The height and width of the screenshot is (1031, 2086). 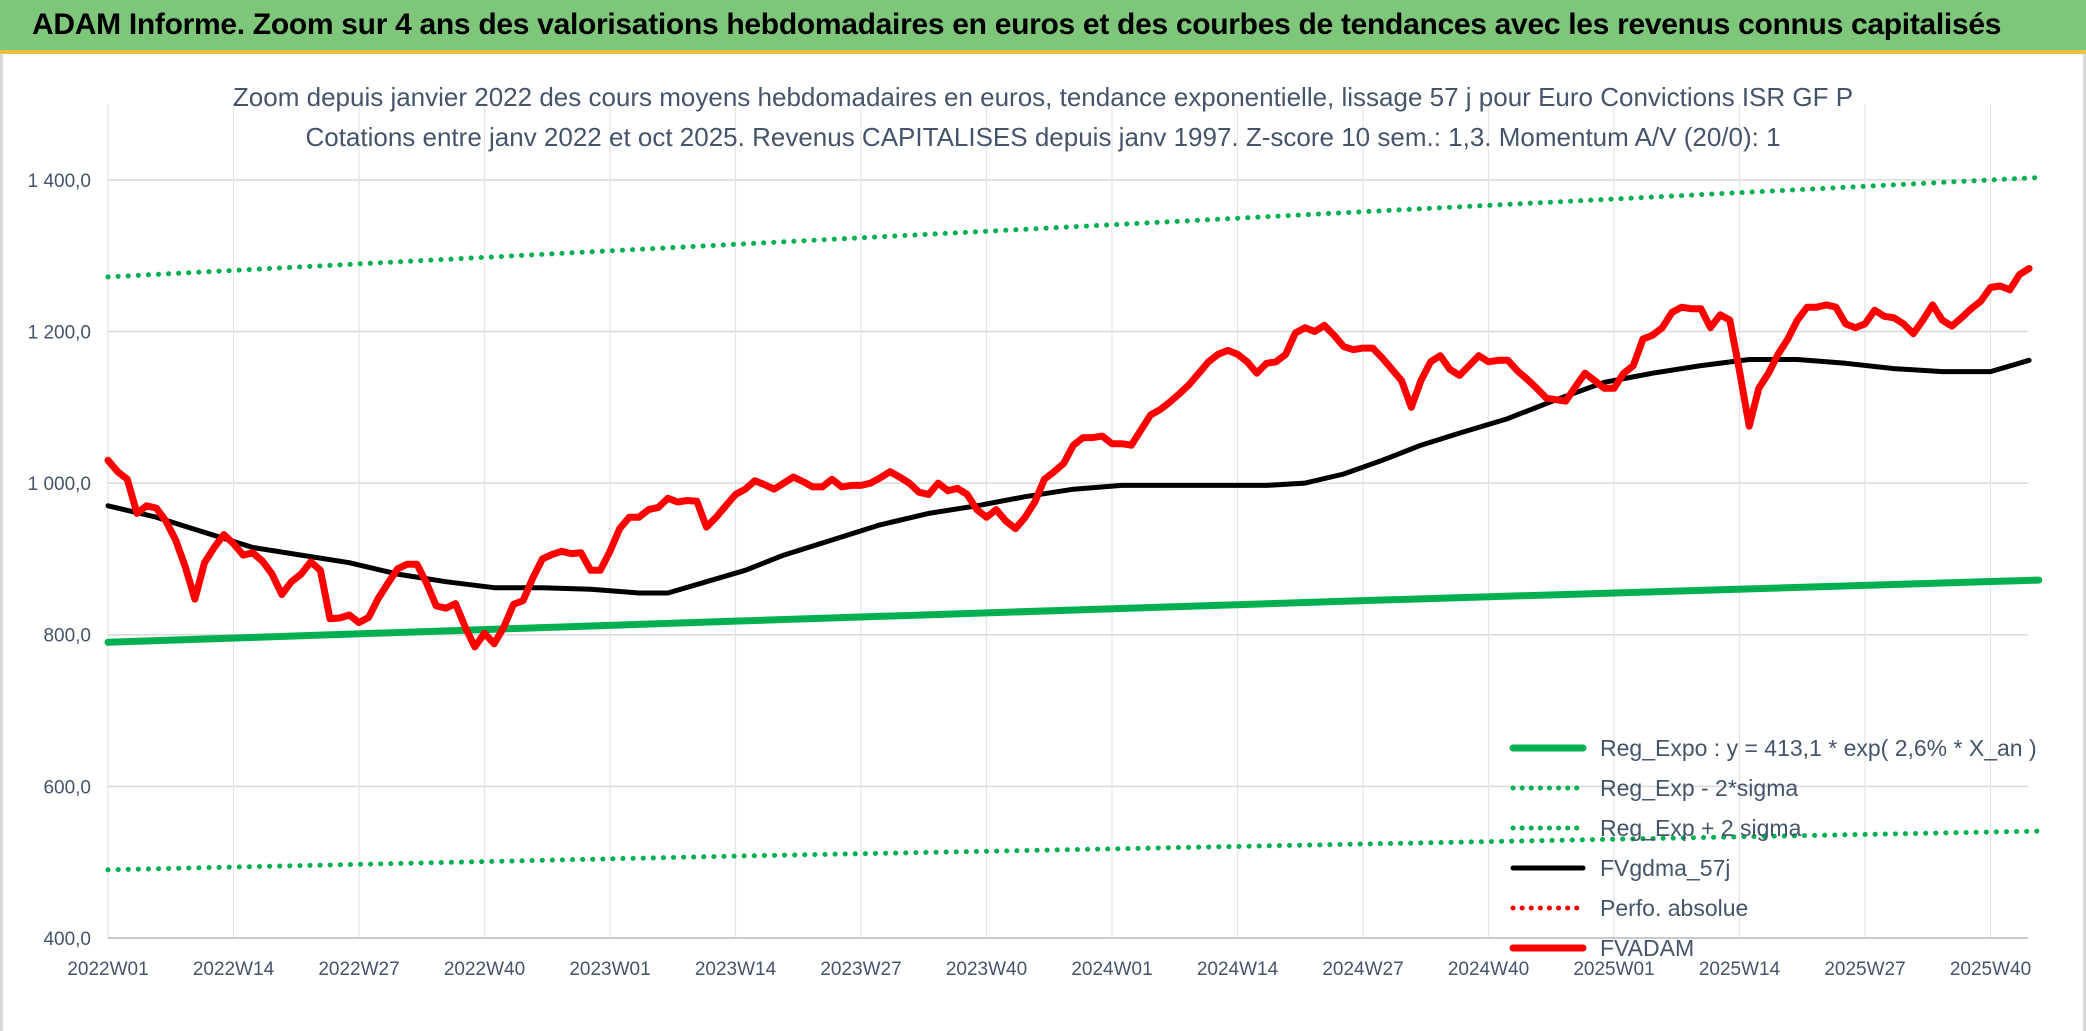 I want to click on y-tick-label: 800,0, so click(x=67, y=636).